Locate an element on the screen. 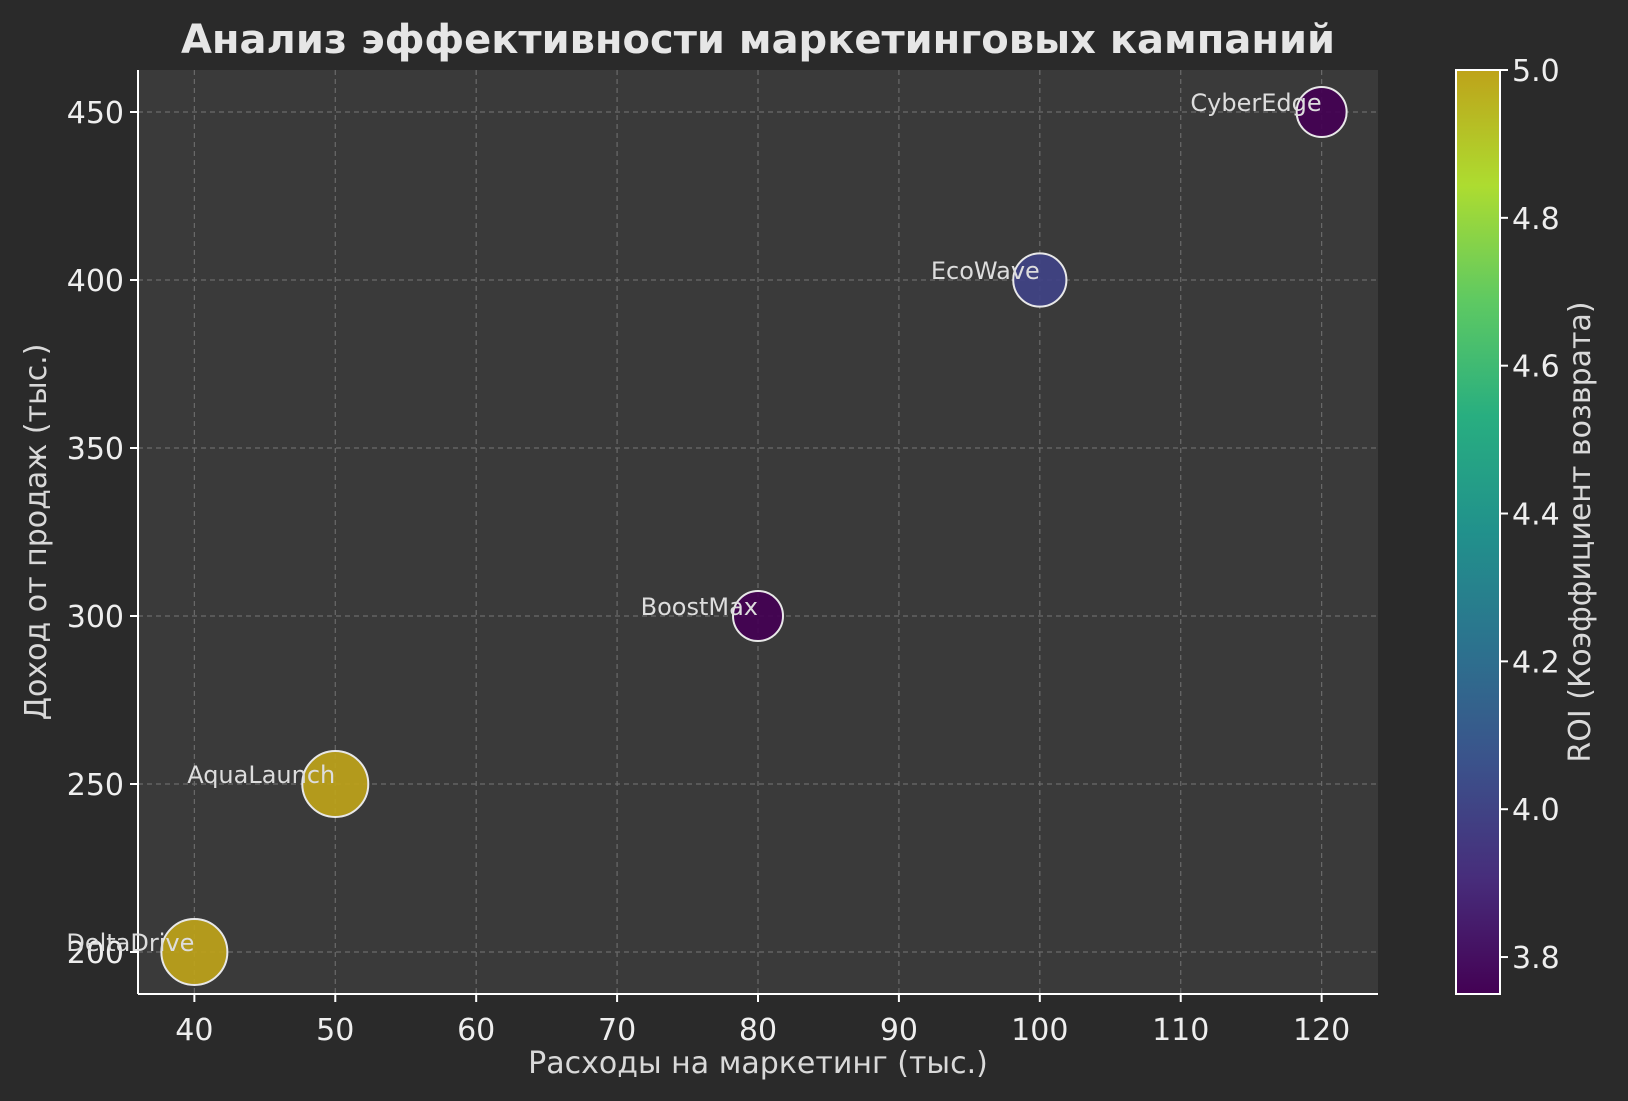 The image size is (1628, 1101). colorbar-ticks: 3.8 4.0 4.2 4.4 4.6 4.8 5.0 is located at coordinates (1530, 515).